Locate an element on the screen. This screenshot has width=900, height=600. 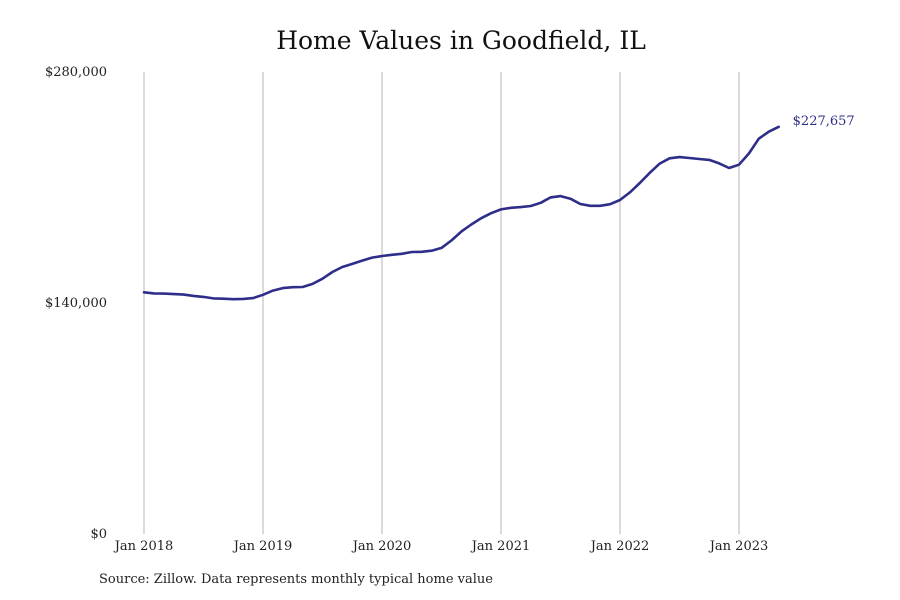
x-tick-label: Jan 2023 is located at coordinates (738, 546).